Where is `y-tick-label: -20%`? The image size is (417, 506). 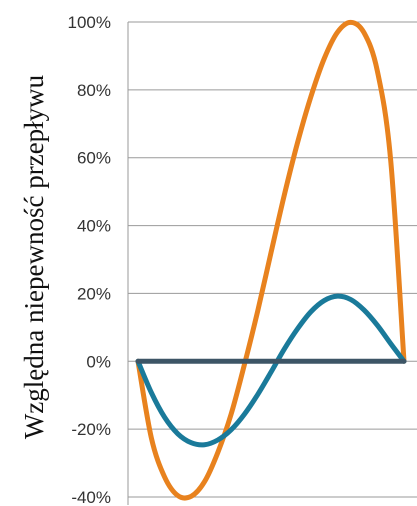 y-tick-label: -20% is located at coordinates (91, 429).